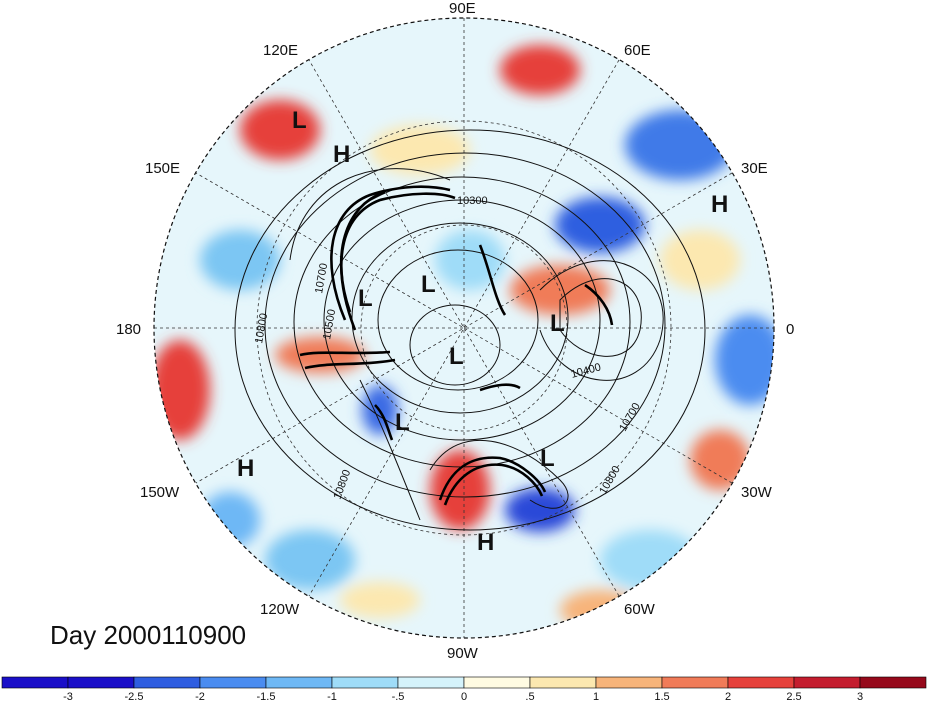  Describe the element at coordinates (398, 696) in the screenshot. I see `colorbar-tick-label: -.5` at that location.